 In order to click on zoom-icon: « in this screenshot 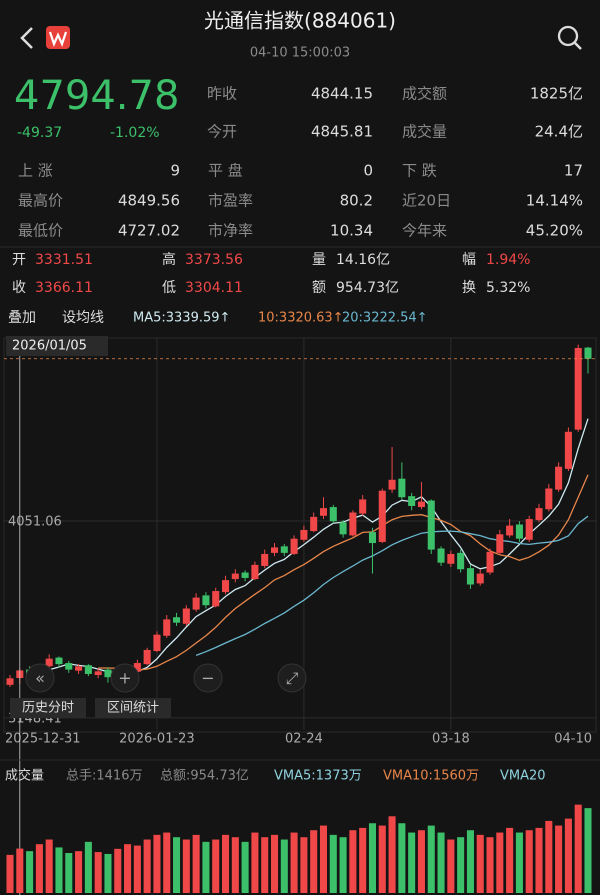, I will do `click(40, 678)`.